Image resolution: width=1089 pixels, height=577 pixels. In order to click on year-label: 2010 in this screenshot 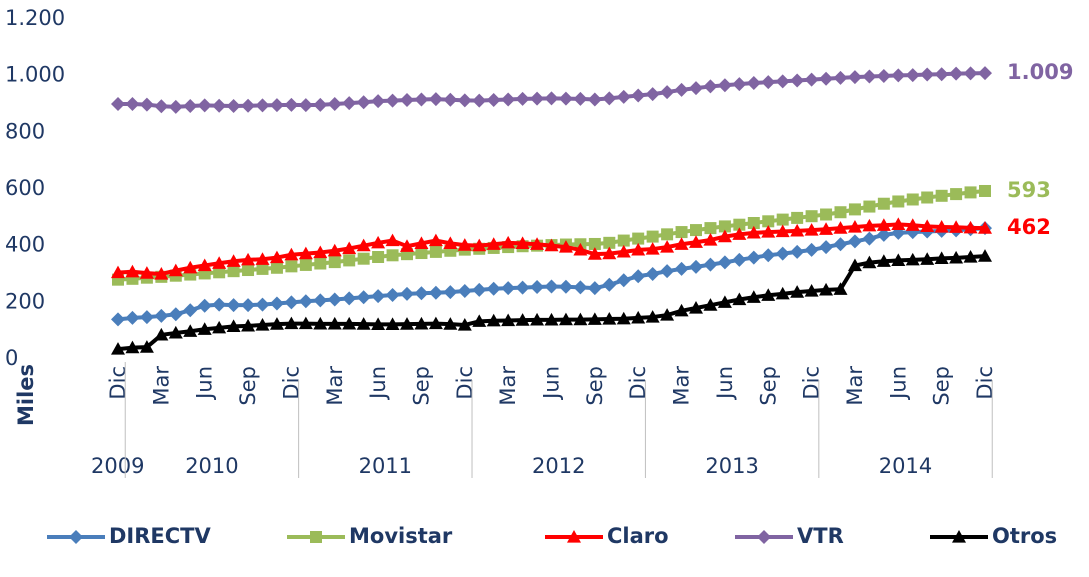, I will do `click(211, 466)`.